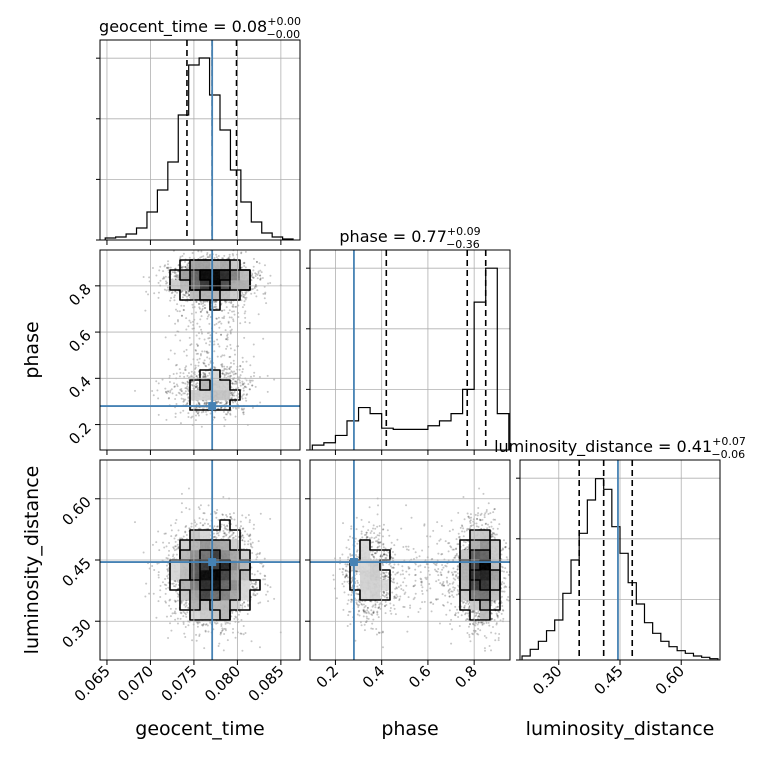 The image size is (760, 764). Describe the element at coordinates (409, 238) in the screenshot. I see `title-phase: phase = 0.77+0.09−0.36` at that location.